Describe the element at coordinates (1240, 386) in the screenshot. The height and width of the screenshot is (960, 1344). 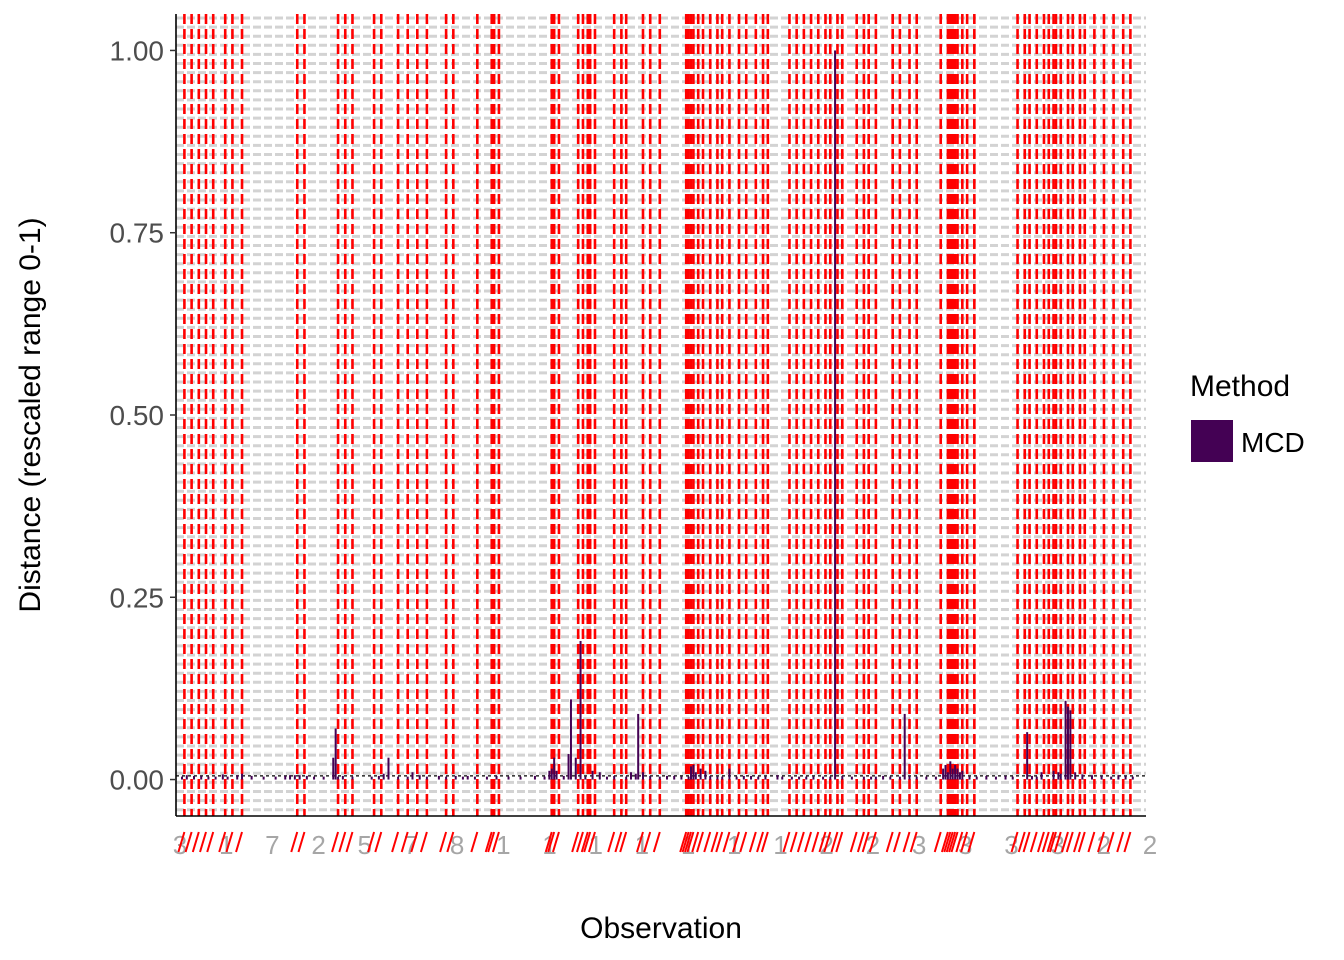
I see `legend-title: Method` at that location.